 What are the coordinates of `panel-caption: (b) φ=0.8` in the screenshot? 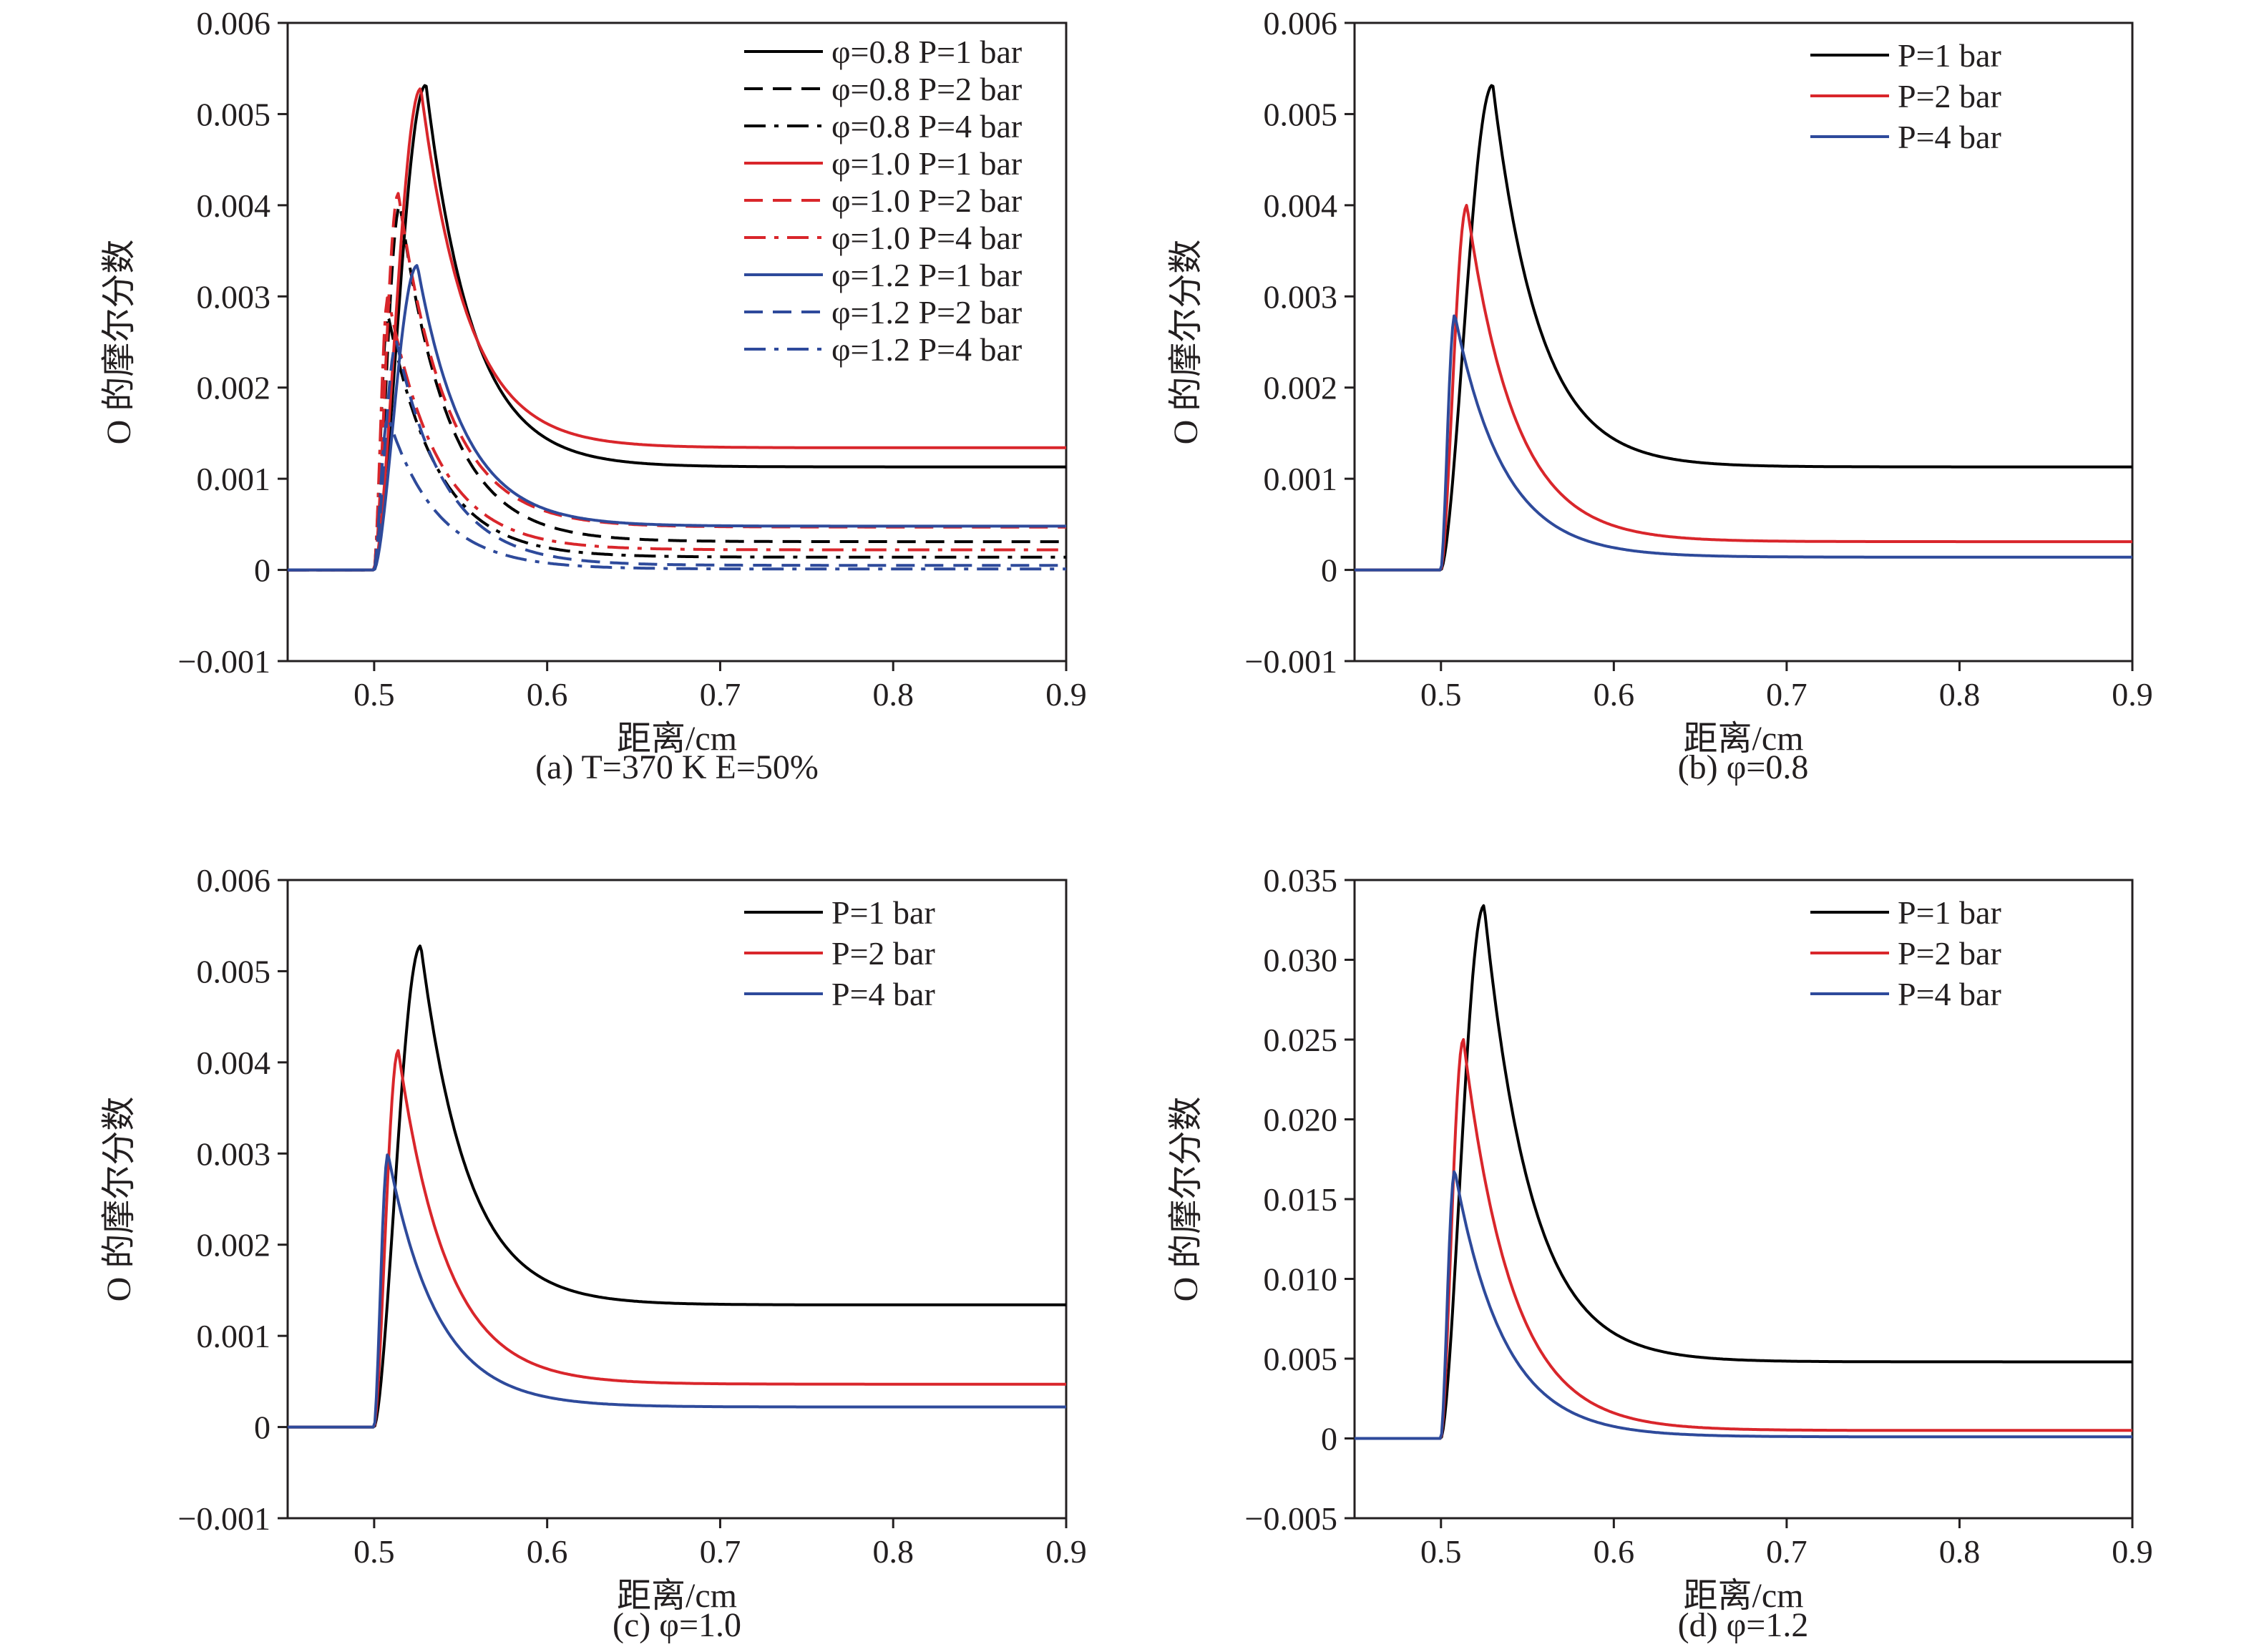 It's located at (1743, 767).